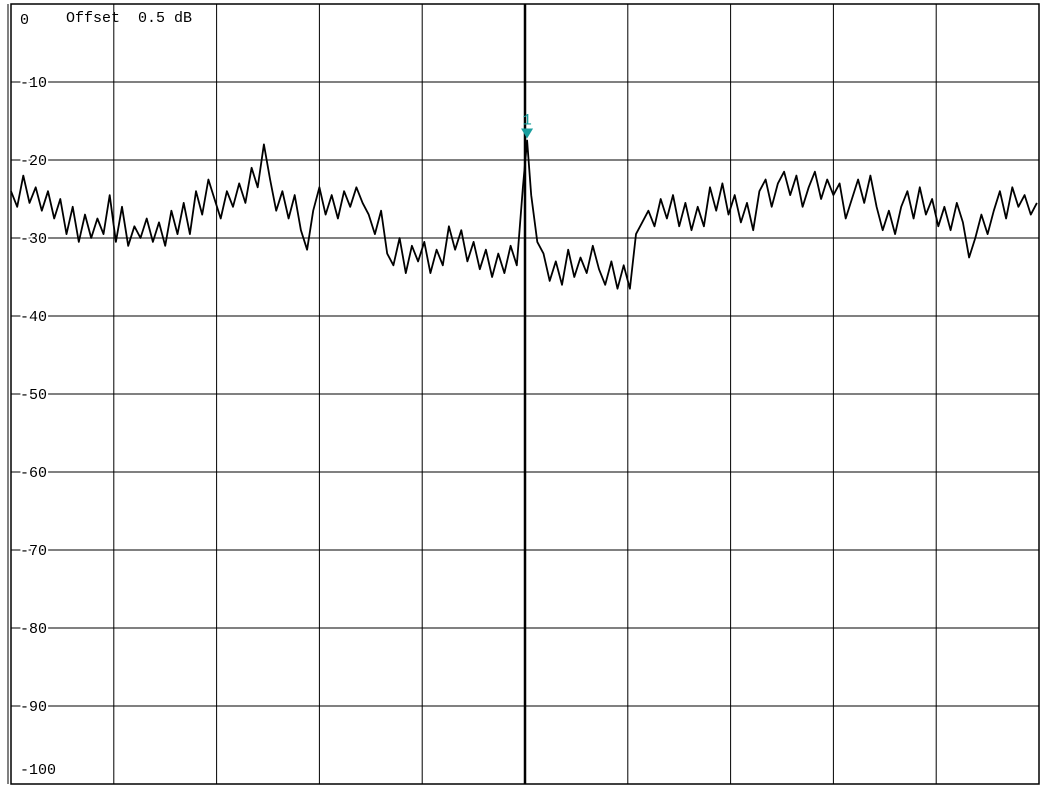 This screenshot has height=786, width=1040. What do you see at coordinates (33, 239) in the screenshot?
I see `y-tick-label: -30` at bounding box center [33, 239].